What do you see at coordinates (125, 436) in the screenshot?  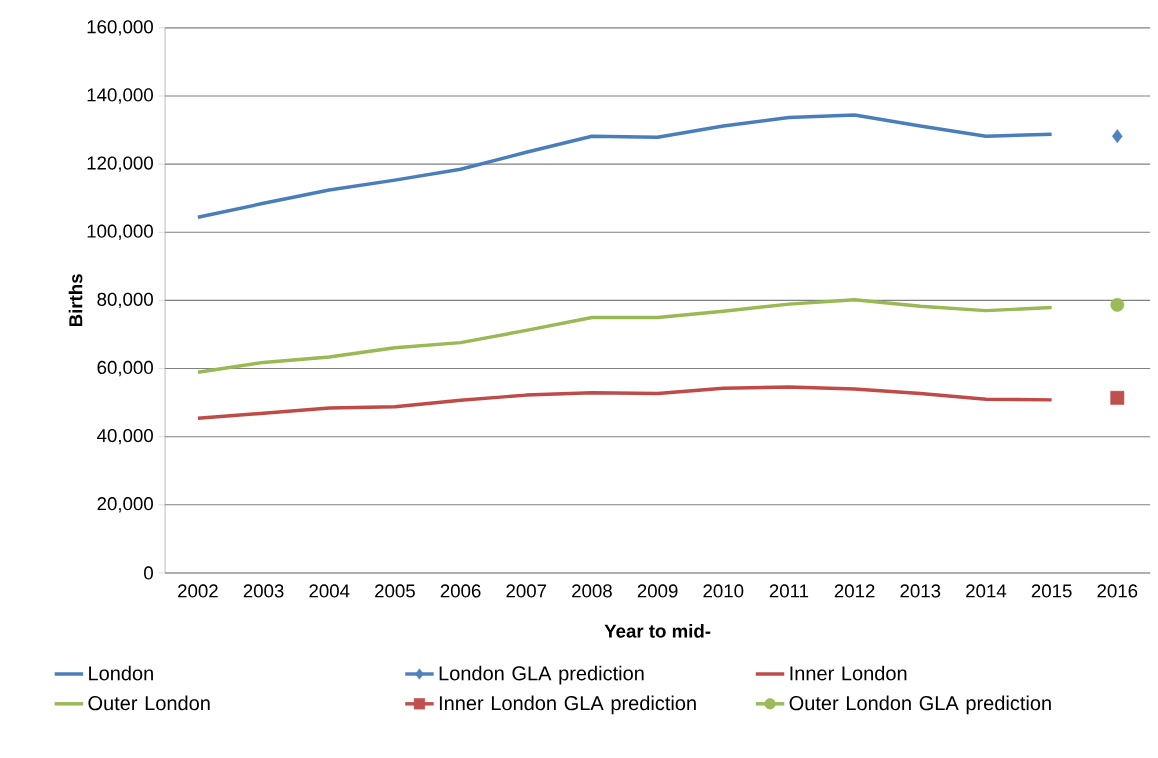 I see `y-tick-label: 40,000` at bounding box center [125, 436].